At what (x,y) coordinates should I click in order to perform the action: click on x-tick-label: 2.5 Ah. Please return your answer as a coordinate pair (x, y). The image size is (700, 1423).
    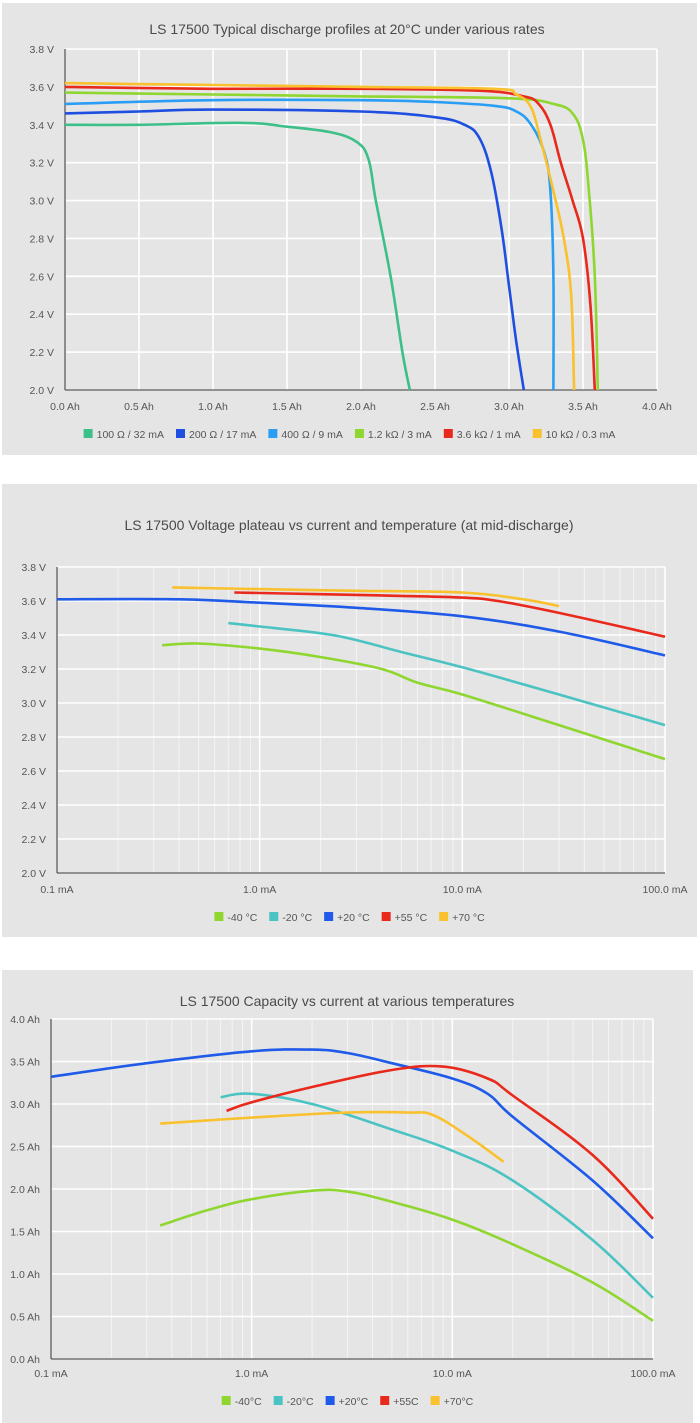
    Looking at the image, I should click on (435, 407).